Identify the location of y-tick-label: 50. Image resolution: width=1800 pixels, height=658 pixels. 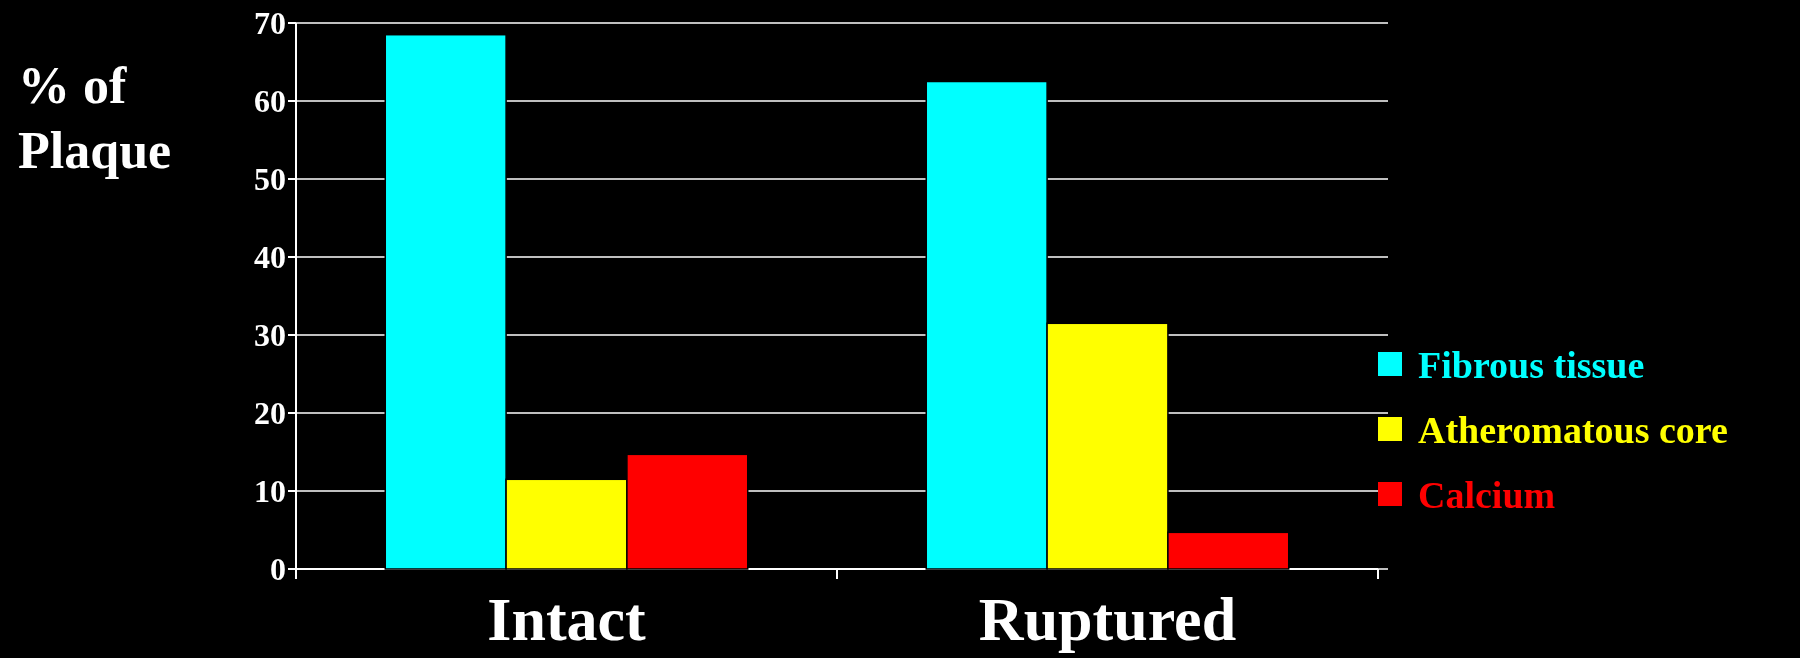
(270, 179).